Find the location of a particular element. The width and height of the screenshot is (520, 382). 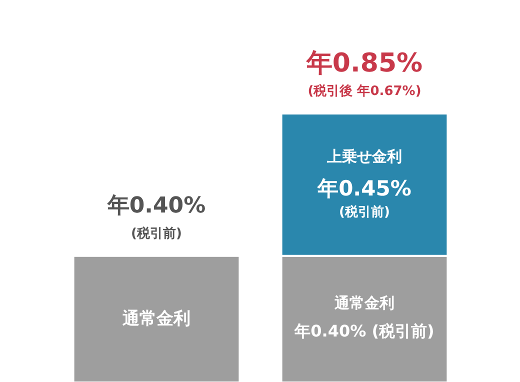

data-label: 年0.40% (税引前) is located at coordinates (364, 331).